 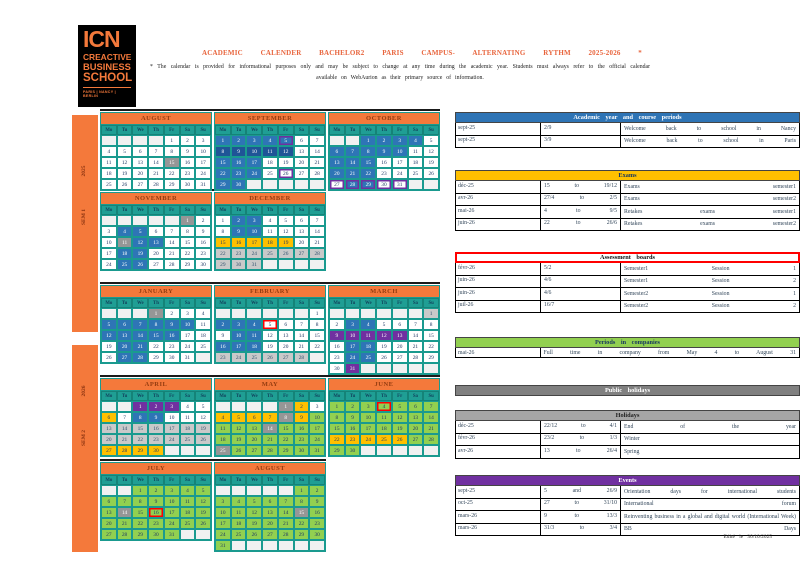 What do you see at coordinates (627, 175) in the screenshot?
I see `table-header: Exams` at bounding box center [627, 175].